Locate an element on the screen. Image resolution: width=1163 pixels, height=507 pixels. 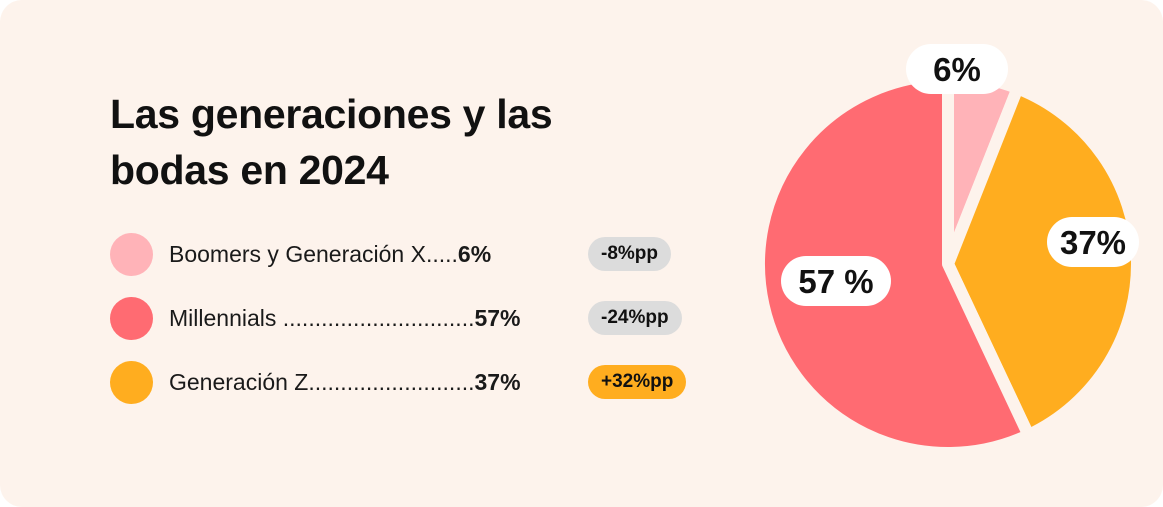
slice-label-text: 37% is located at coordinates (1093, 242).